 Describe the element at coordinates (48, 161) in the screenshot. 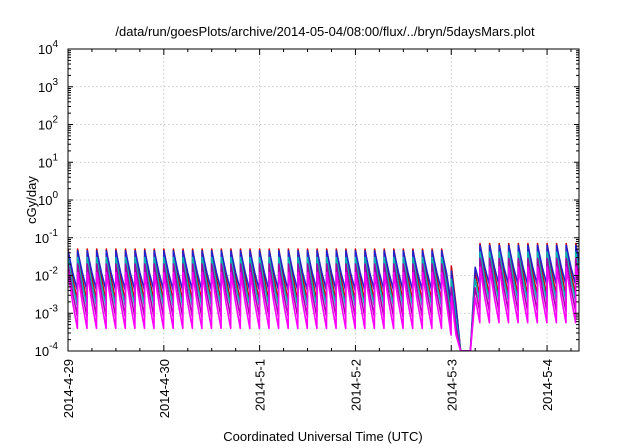

I see `y-tick-label: 10¹` at that location.